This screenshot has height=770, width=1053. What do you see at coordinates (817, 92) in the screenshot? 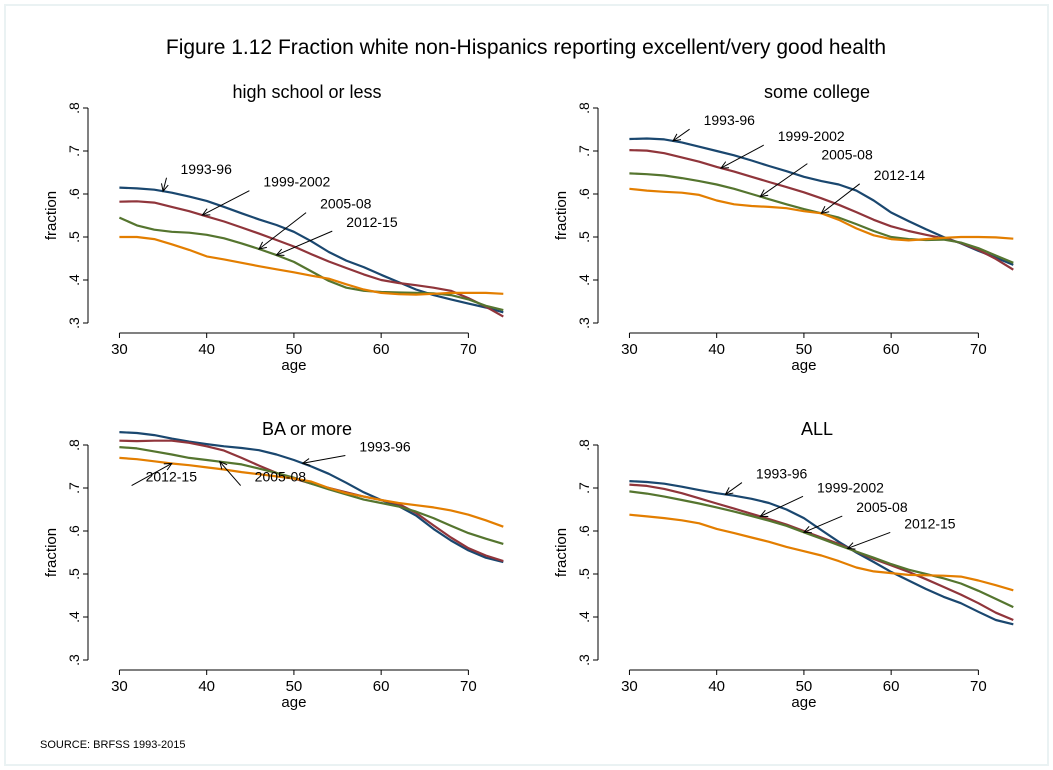
I see `panel-title: some college` at bounding box center [817, 92].